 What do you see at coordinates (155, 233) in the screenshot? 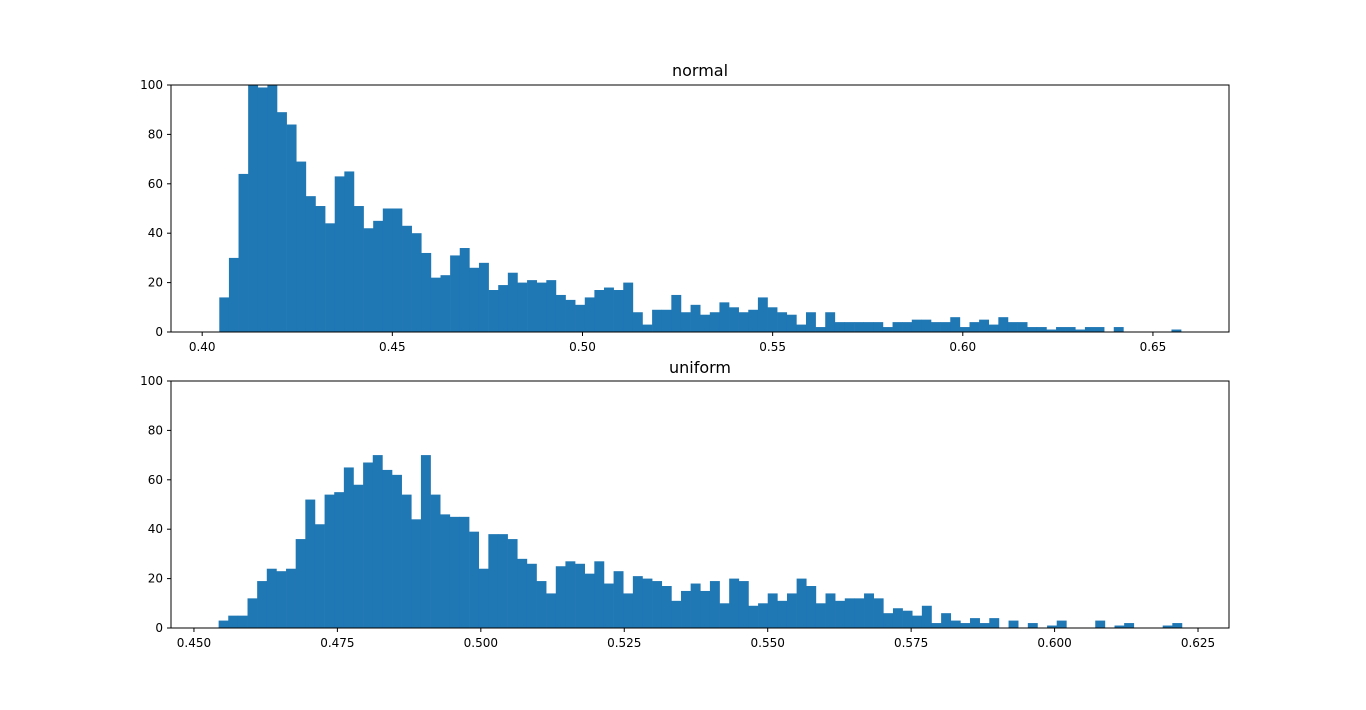
I see `y-tick-label: 40` at bounding box center [155, 233].